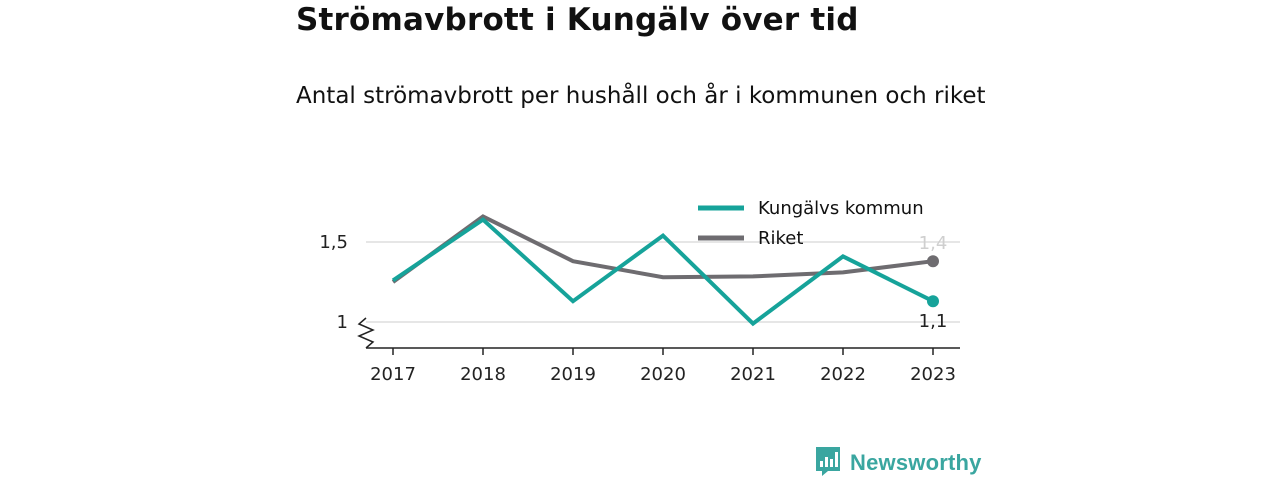 The height and width of the screenshot is (481, 1280). Describe the element at coordinates (366, 333) in the screenshot. I see `axis-break-icon` at that location.